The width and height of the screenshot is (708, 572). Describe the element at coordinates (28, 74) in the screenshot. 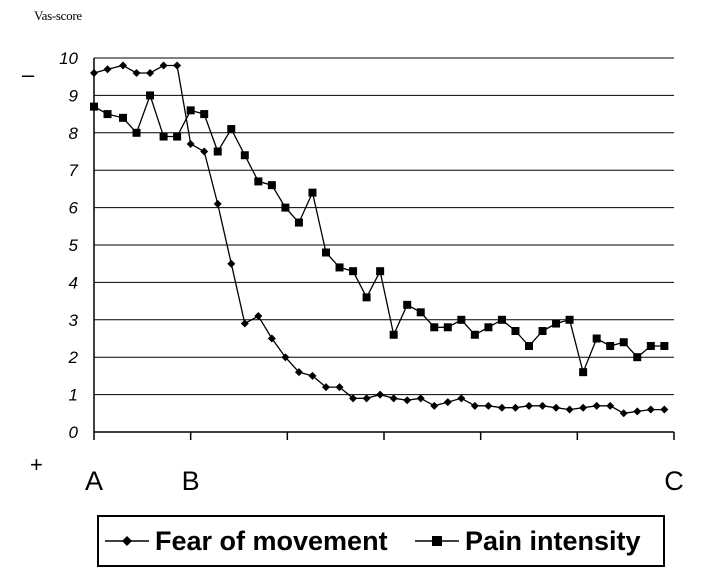

I see `scale-top-sign: –` at that location.